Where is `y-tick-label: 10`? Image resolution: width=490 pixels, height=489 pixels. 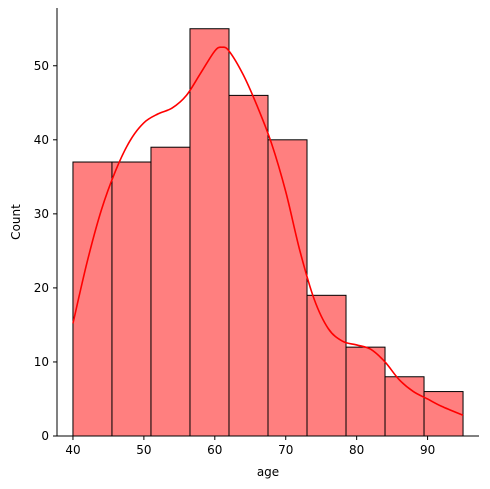
y-tick-label: 10 is located at coordinates (41, 362).